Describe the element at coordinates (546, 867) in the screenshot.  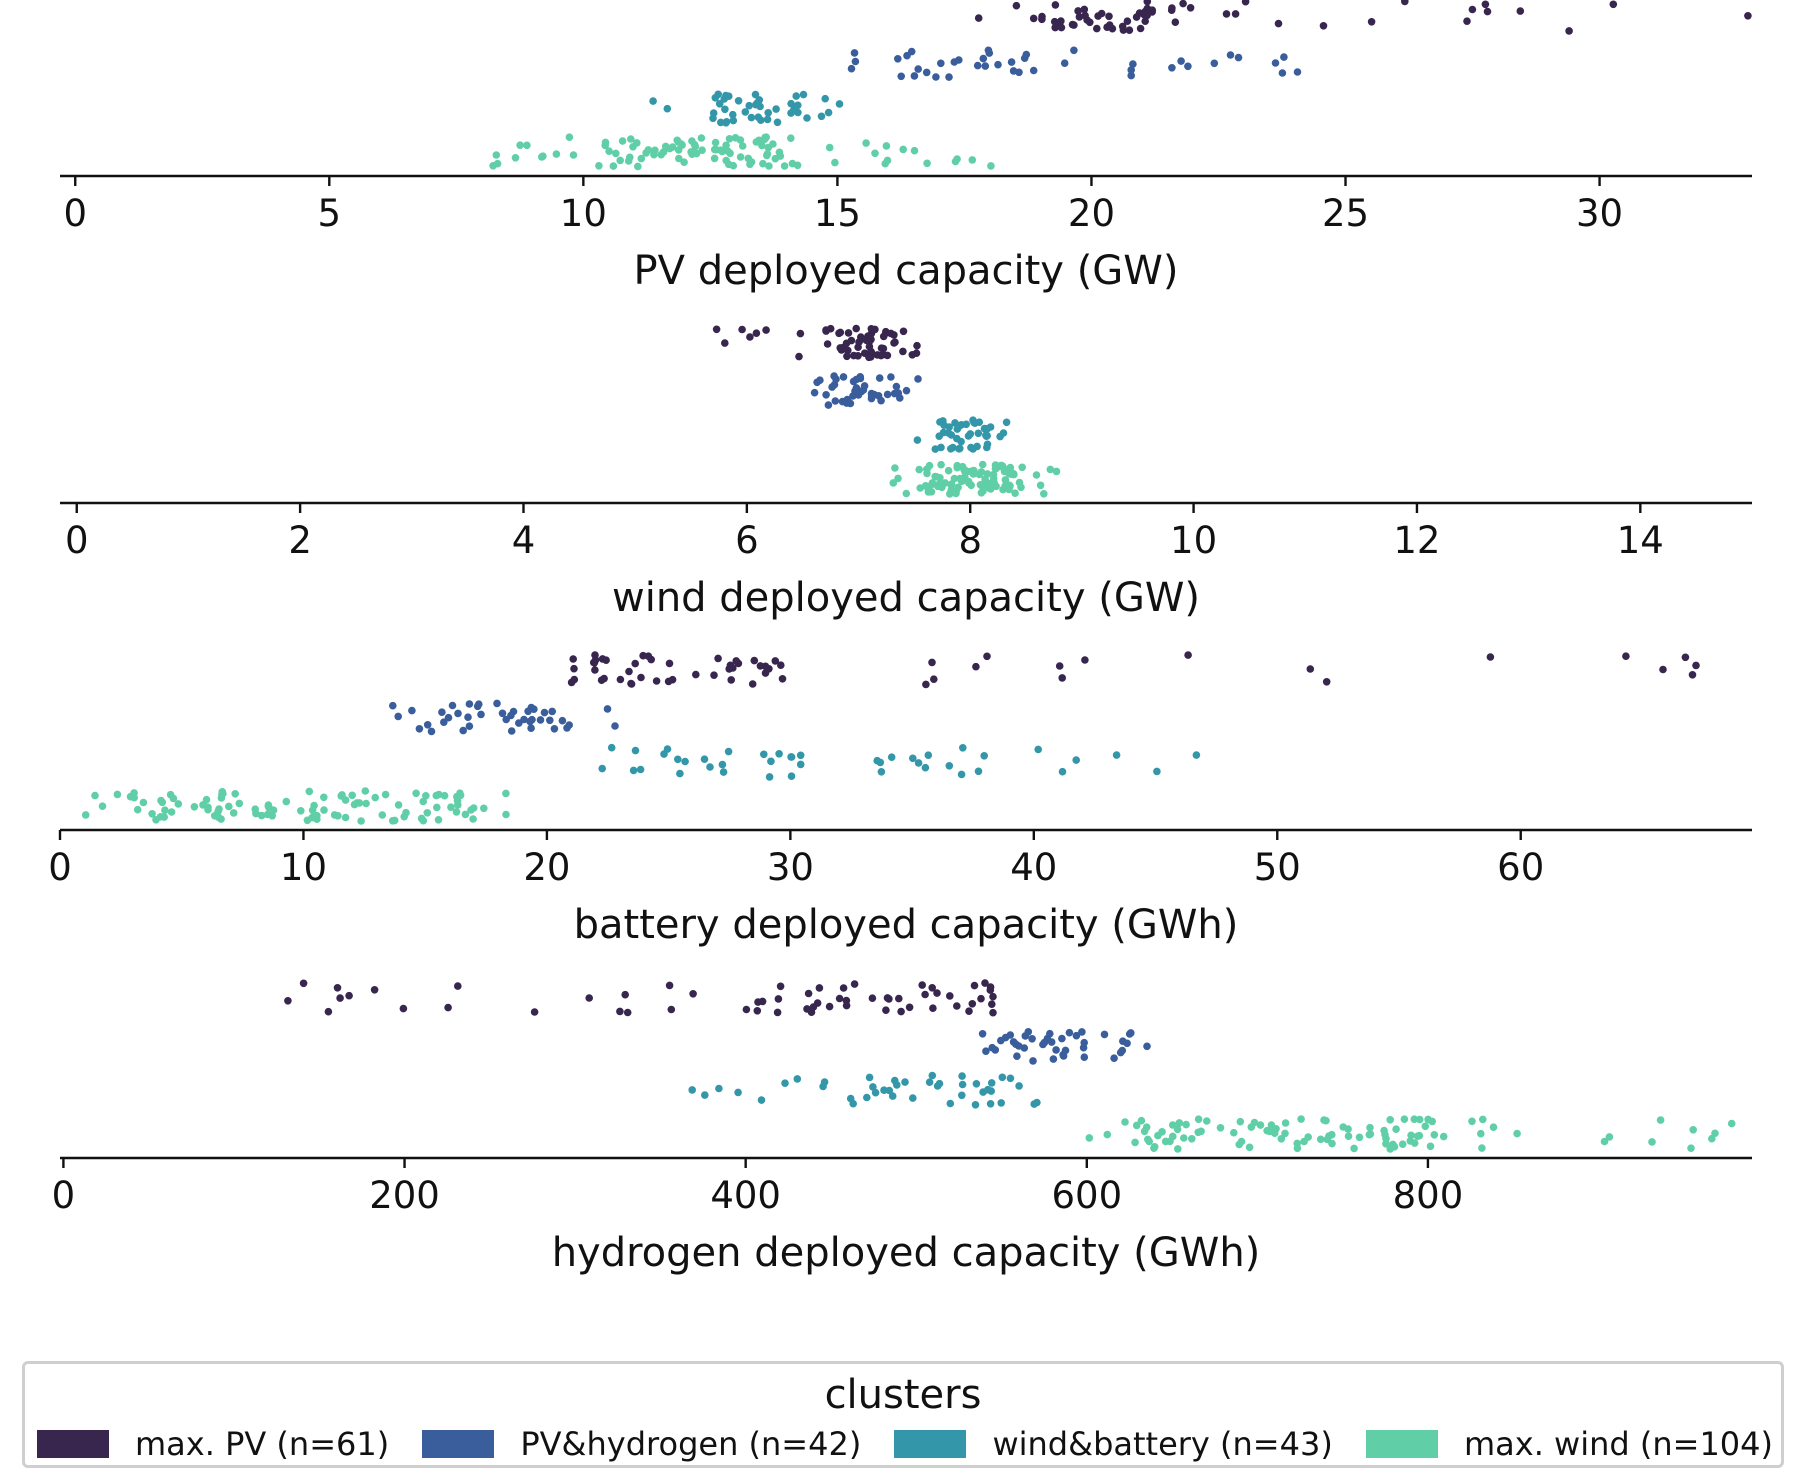
I see `x-tick-label: 20` at that location.